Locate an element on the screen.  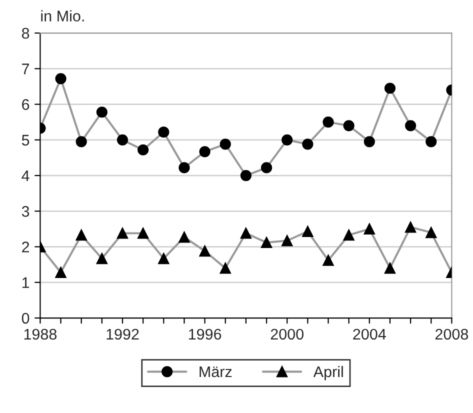
x-tick-label: 2004 is located at coordinates (369, 334).